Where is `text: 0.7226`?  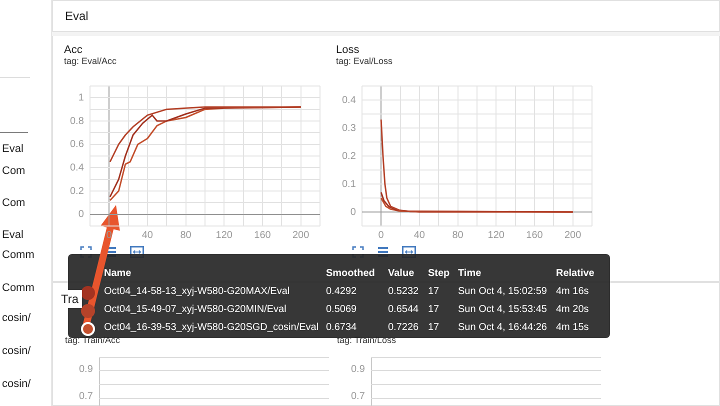
text: 0.7226 is located at coordinates (403, 327).